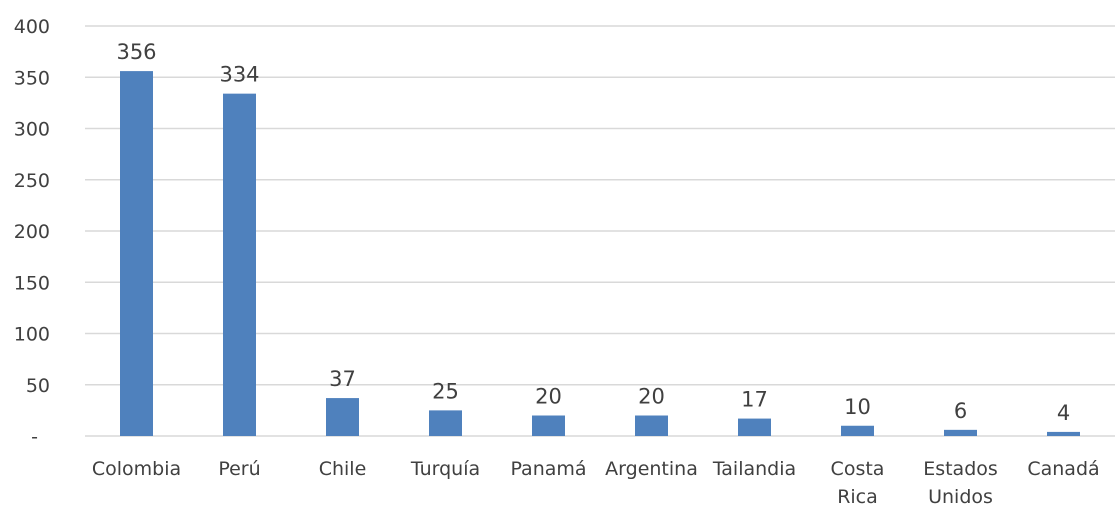 This screenshot has width=1117, height=512. What do you see at coordinates (1063, 413) in the screenshot?
I see `data-label: 4` at bounding box center [1063, 413].